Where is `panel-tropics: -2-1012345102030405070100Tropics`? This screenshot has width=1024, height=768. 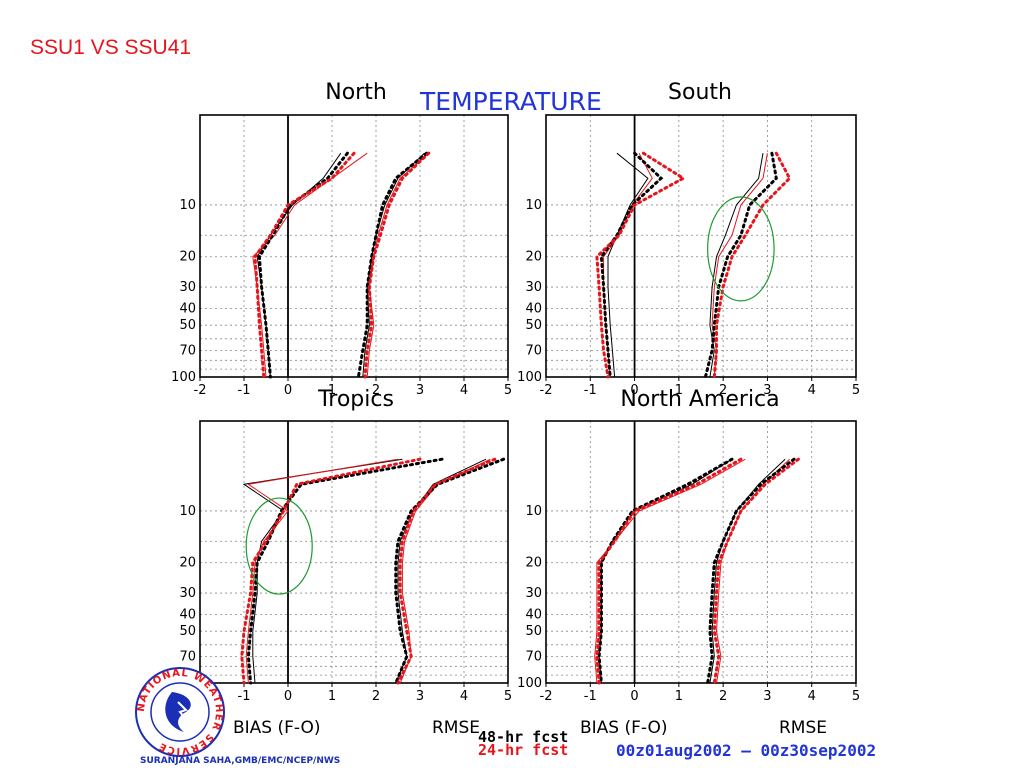
panel-tropics: -2-1012345102030405070100Tropics is located at coordinates (341, 545).